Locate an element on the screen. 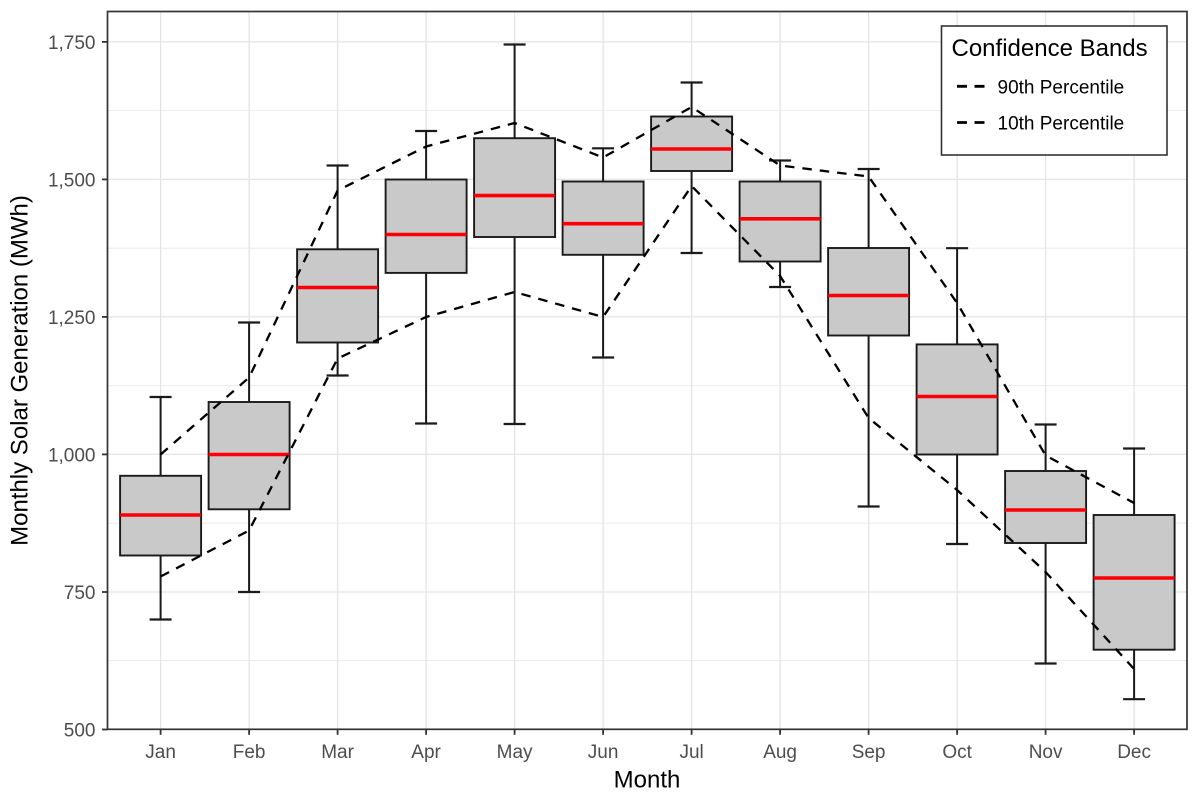 The width and height of the screenshot is (1200, 800). svg-text: 750 is located at coordinates (80, 593).